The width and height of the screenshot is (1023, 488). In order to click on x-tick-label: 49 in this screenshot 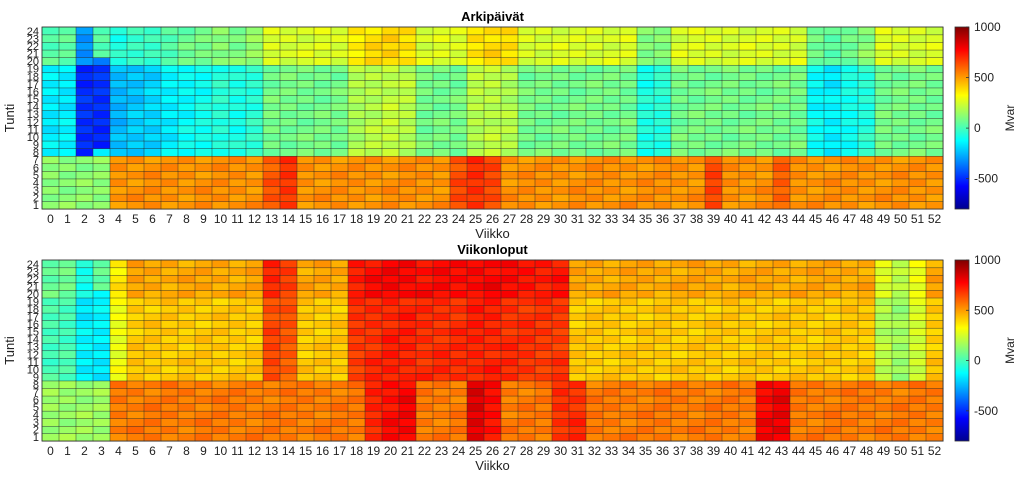, I will do `click(884, 451)`.